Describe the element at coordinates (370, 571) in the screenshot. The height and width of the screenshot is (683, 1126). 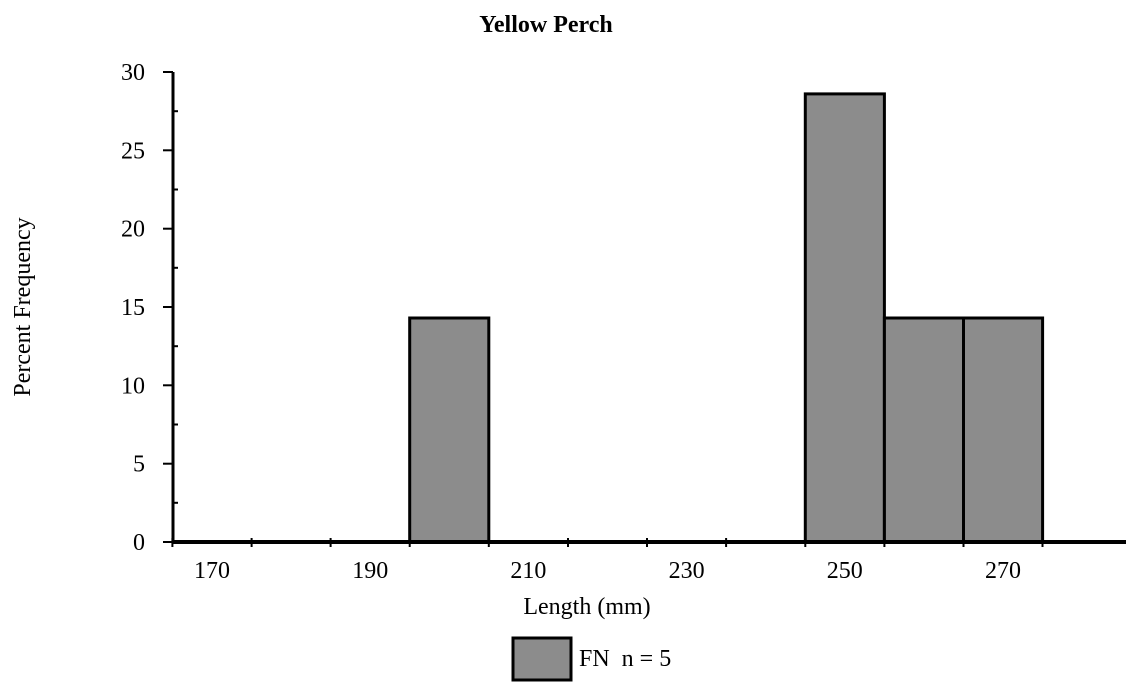
I see `x-tick-label: 190` at that location.